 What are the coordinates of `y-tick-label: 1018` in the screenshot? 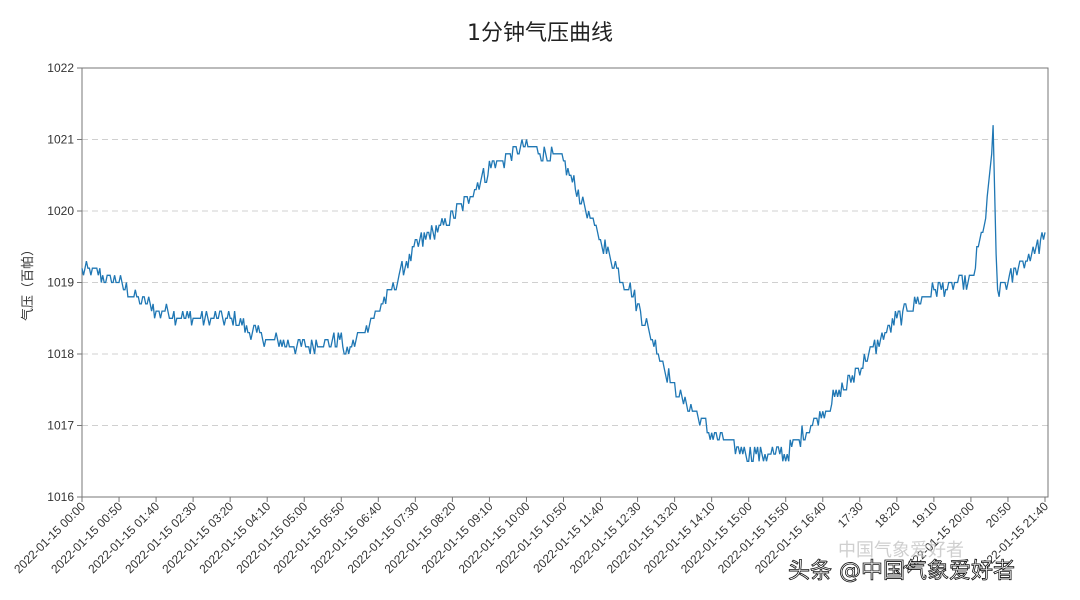 It's located at (60, 354).